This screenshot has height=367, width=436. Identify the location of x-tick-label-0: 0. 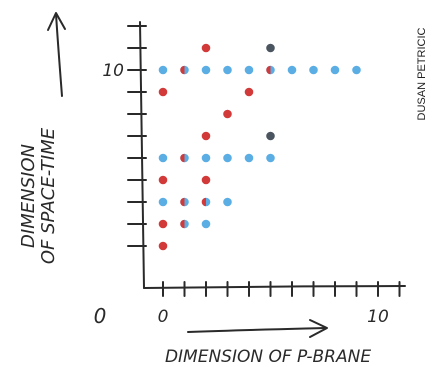
(163, 317).